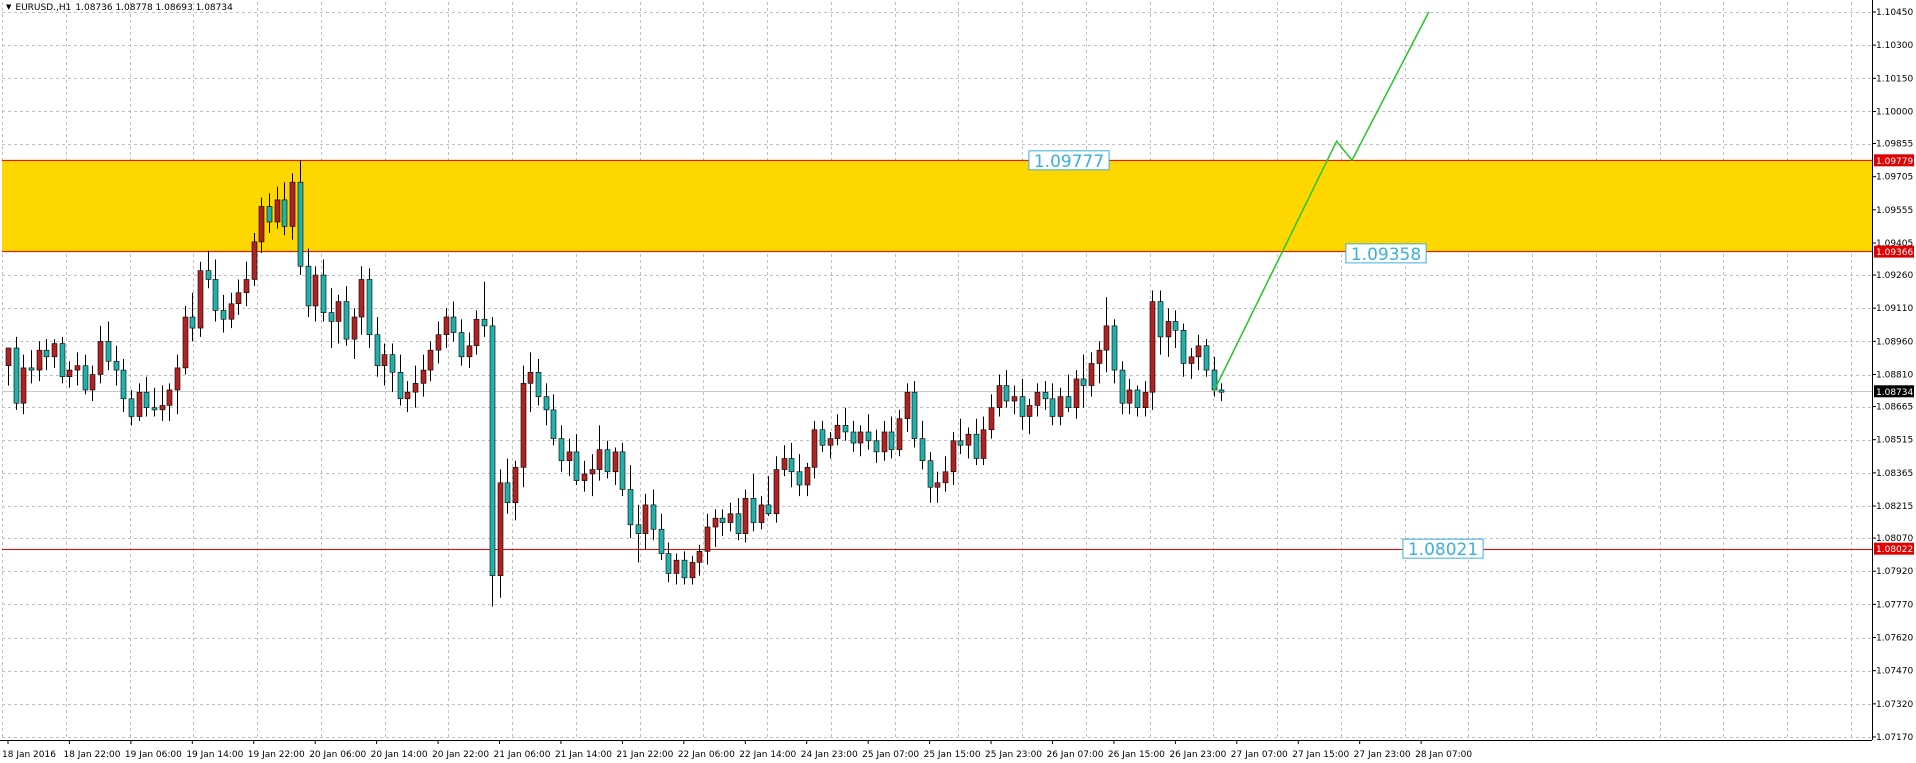  I want to click on dropdown-triangle-icon: ▼, so click(9, 7).